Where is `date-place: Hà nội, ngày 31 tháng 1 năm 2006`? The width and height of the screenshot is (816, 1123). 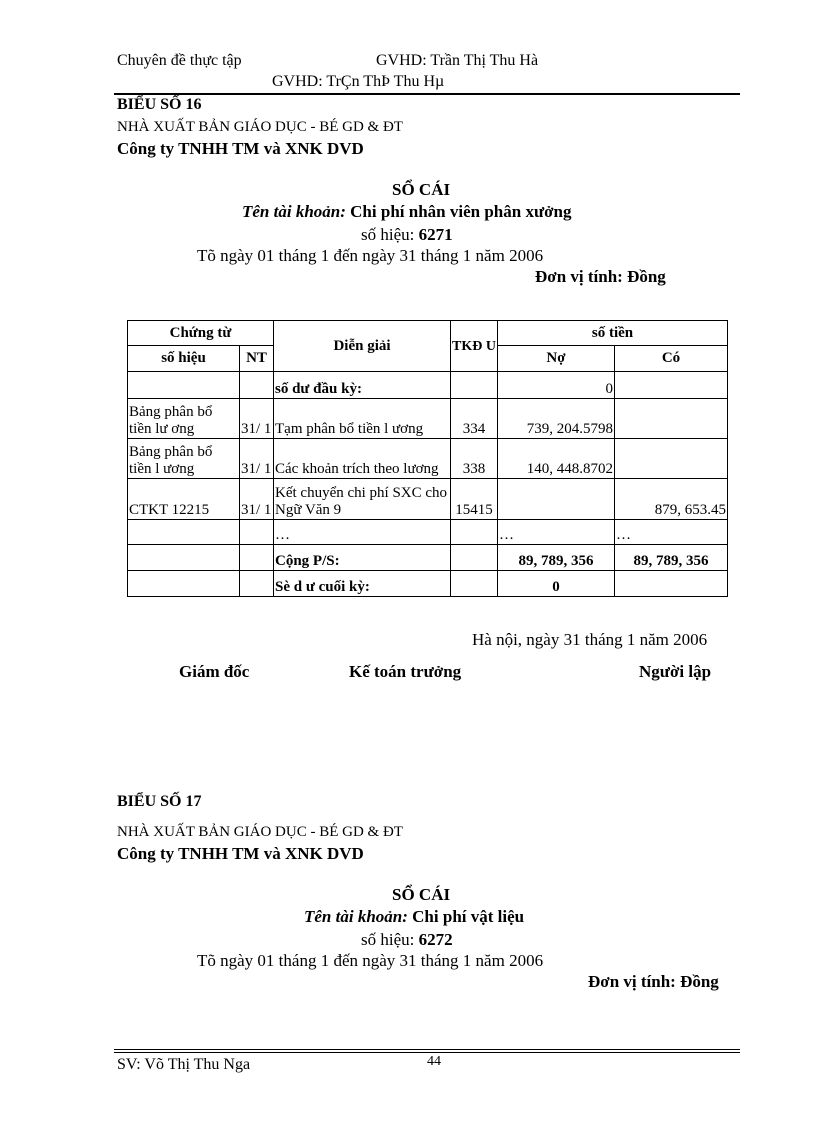
date-place: Hà nội, ngày 31 tháng 1 năm 2006 is located at coordinates (590, 639).